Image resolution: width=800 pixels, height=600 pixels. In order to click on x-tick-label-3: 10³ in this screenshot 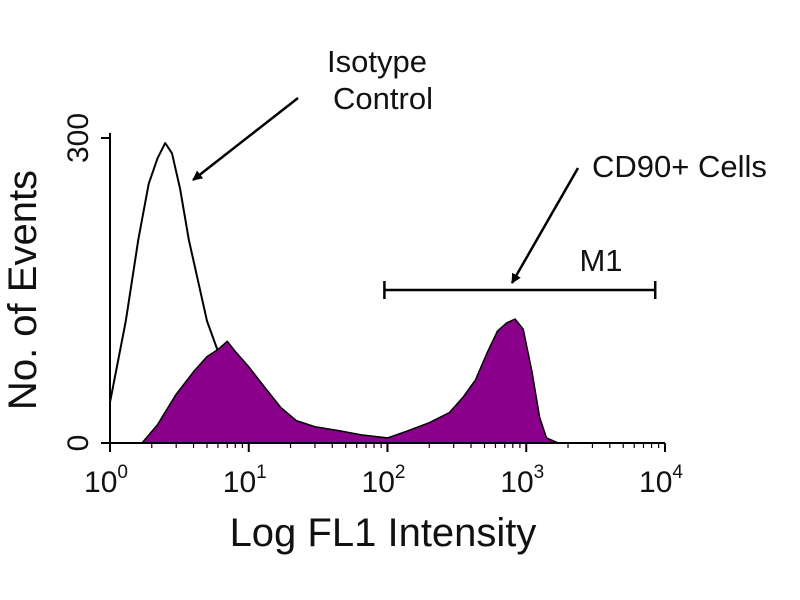, I will do `click(522, 480)`.